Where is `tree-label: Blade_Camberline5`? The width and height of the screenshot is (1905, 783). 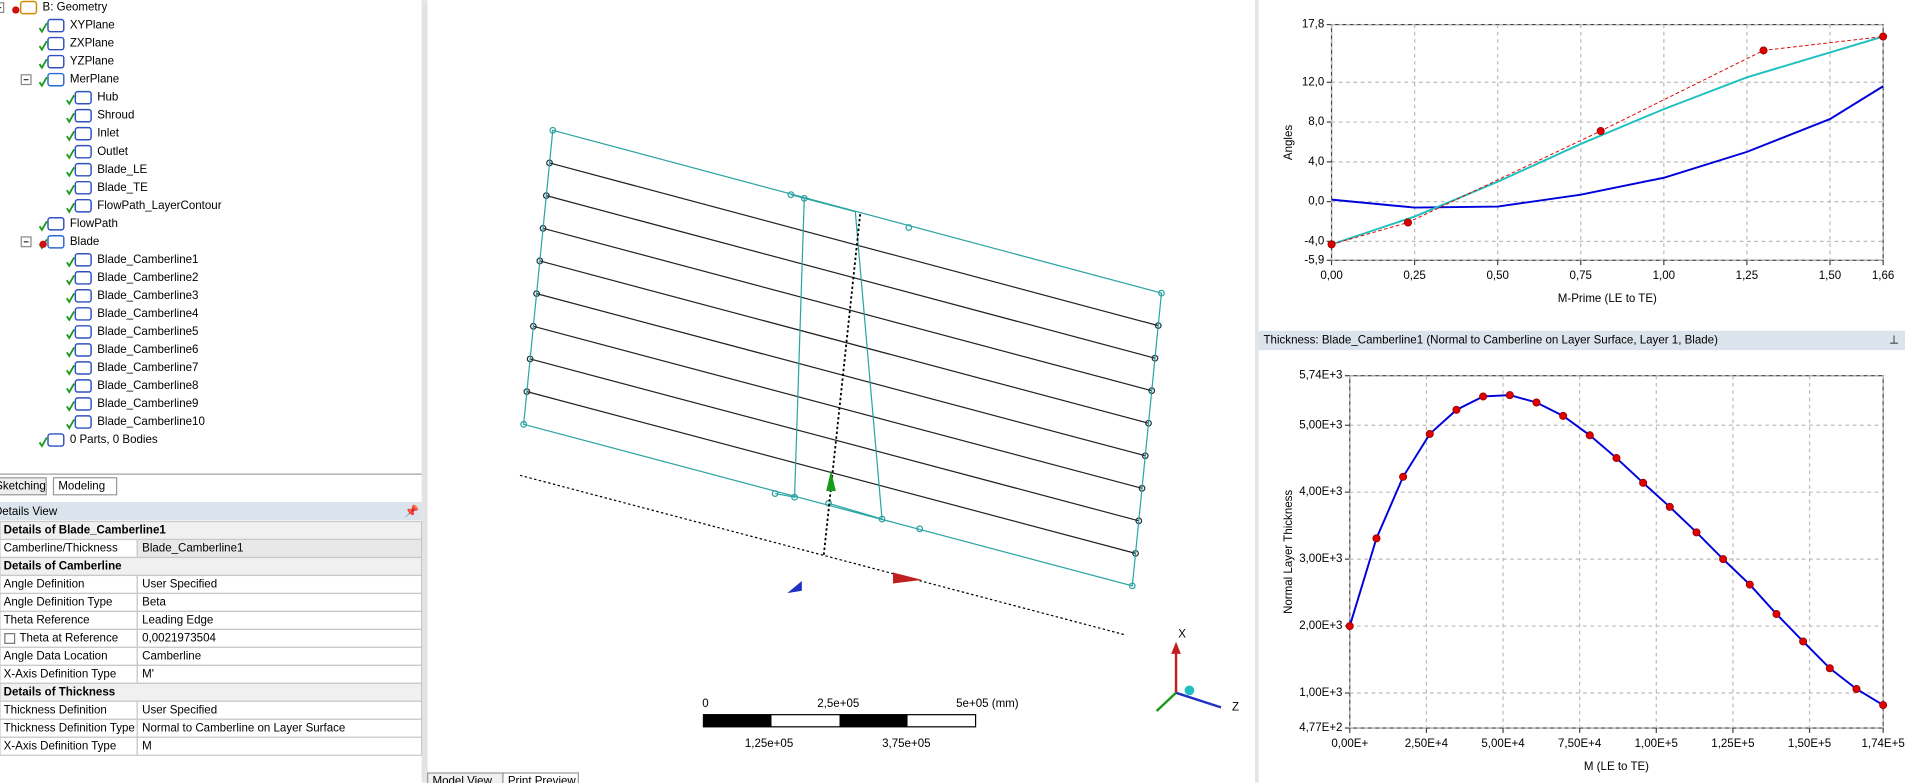 tree-label: Blade_Camberline5 is located at coordinates (147, 332).